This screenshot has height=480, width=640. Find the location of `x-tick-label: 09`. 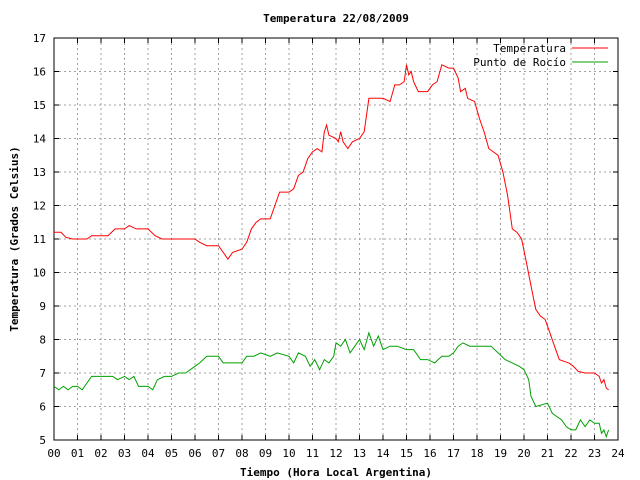

x-tick-label: 09 is located at coordinates (265, 453).